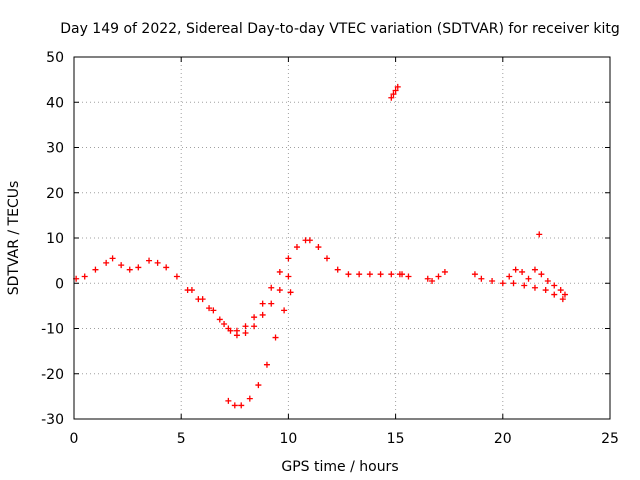  Describe the element at coordinates (55, 149) in the screenshot. I see `y-tick-label: 30` at that location.